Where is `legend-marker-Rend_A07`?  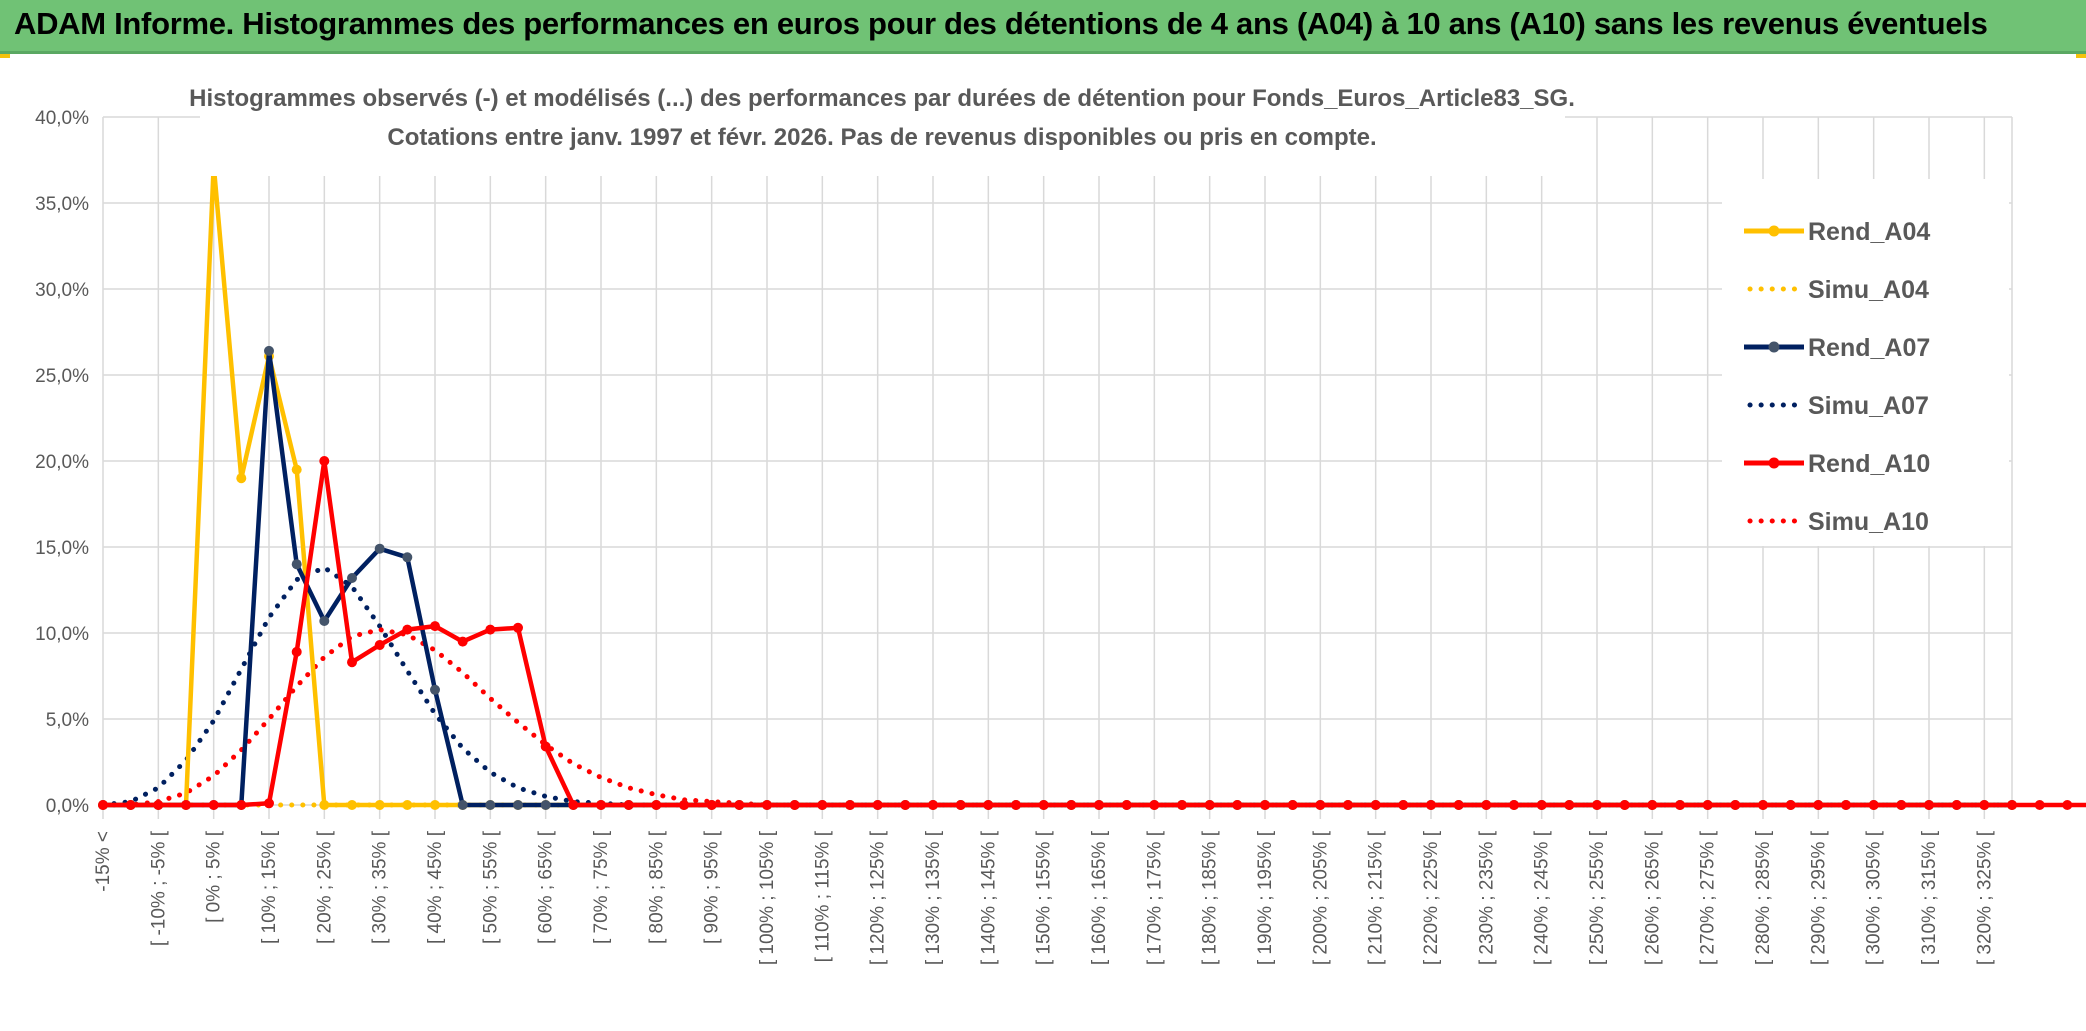
legend-marker-Rend_A07 is located at coordinates (1774, 347).